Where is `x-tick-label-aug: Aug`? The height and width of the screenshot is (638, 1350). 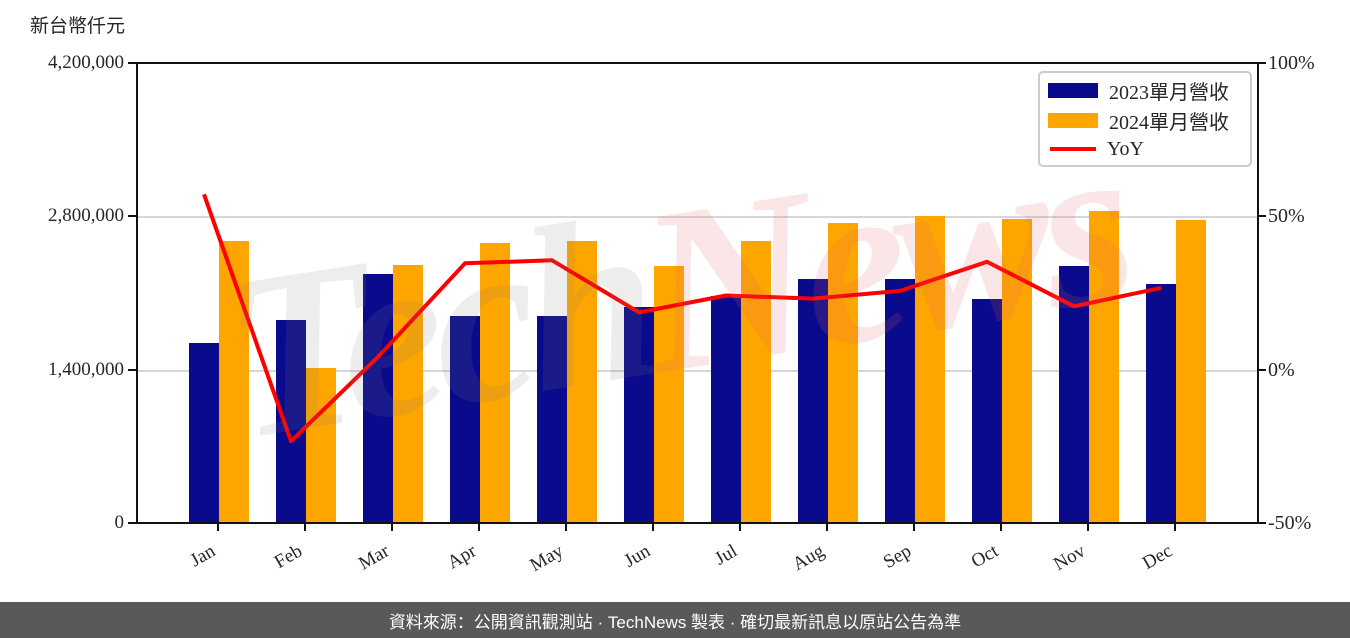
x-tick-label-aug: Aug is located at coordinates (808, 558).